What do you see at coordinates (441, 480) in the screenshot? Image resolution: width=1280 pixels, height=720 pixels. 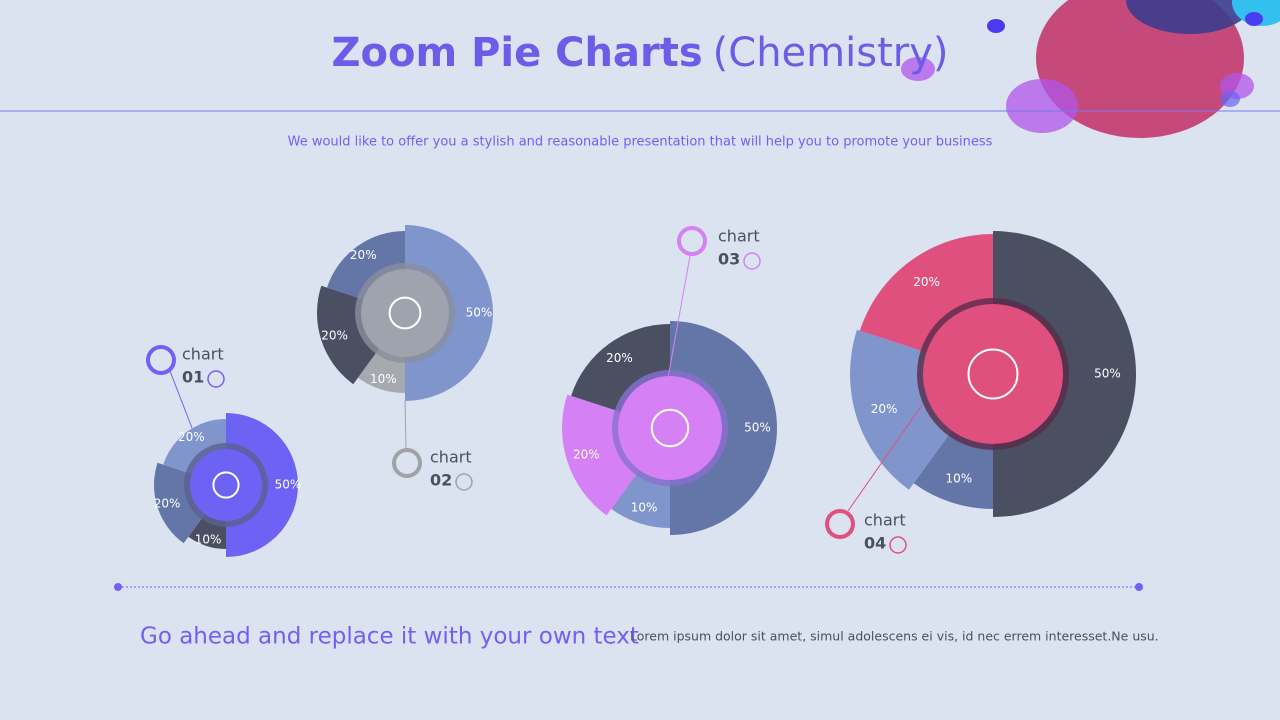 I see `callout-number: 02` at bounding box center [441, 480].